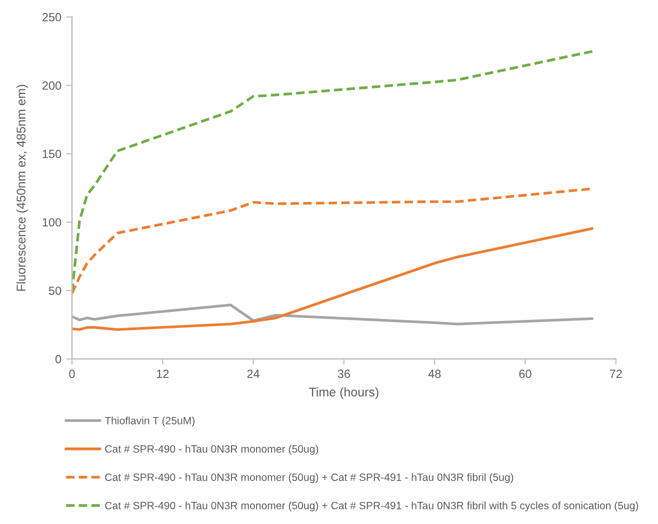  What do you see at coordinates (371, 507) in the screenshot?
I see `legend-label: Cat # SPR-490 - hTau 0N3R monomer (50ug) + Cat # SPR-491 - hTau 0N3R fibril with 5 cycles of sonication (5ug)` at bounding box center [371, 507].